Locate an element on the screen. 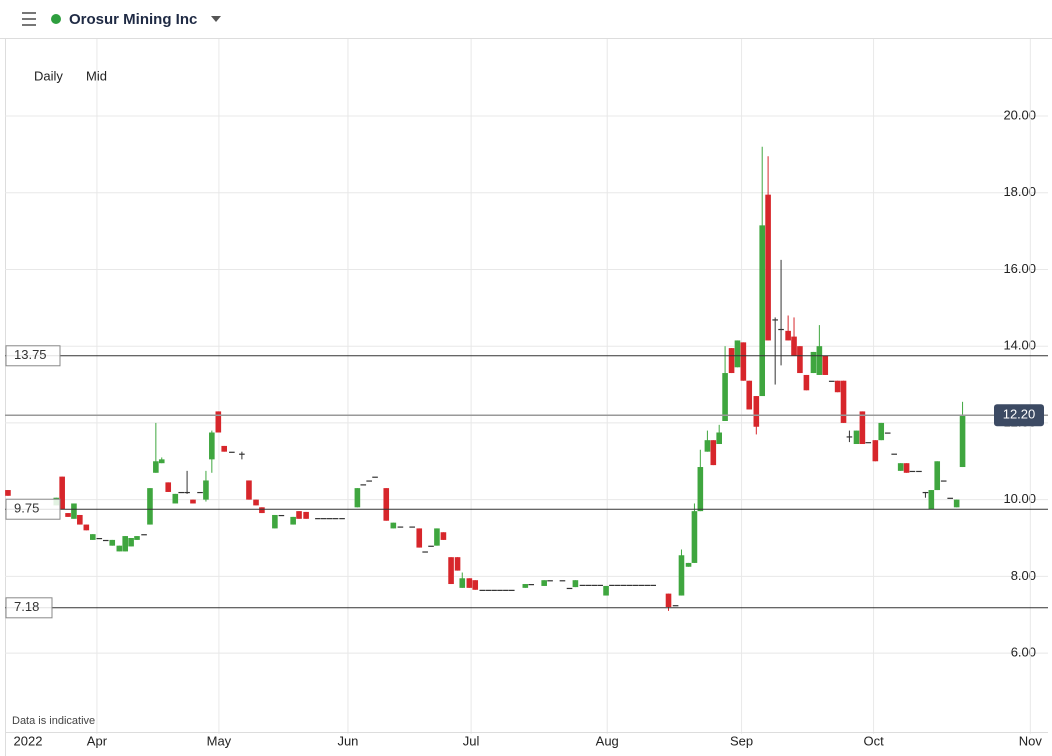 The width and height of the screenshot is (1052, 756). level-label: 13.75 is located at coordinates (30, 354).